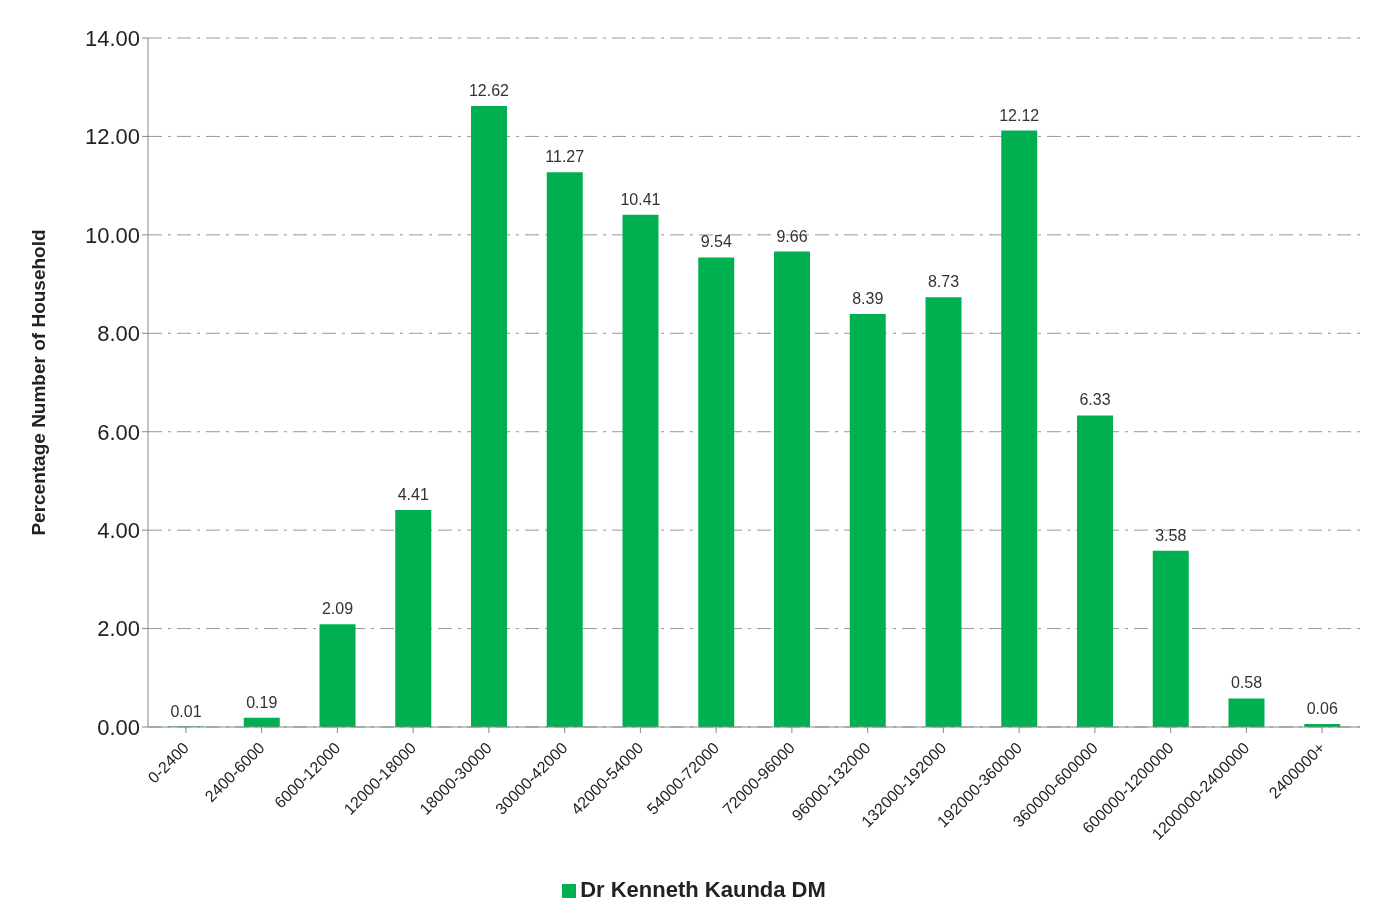  Describe the element at coordinates (703, 889) in the screenshot. I see `legend-label: Dr Kenneth Kaunda DM` at that location.